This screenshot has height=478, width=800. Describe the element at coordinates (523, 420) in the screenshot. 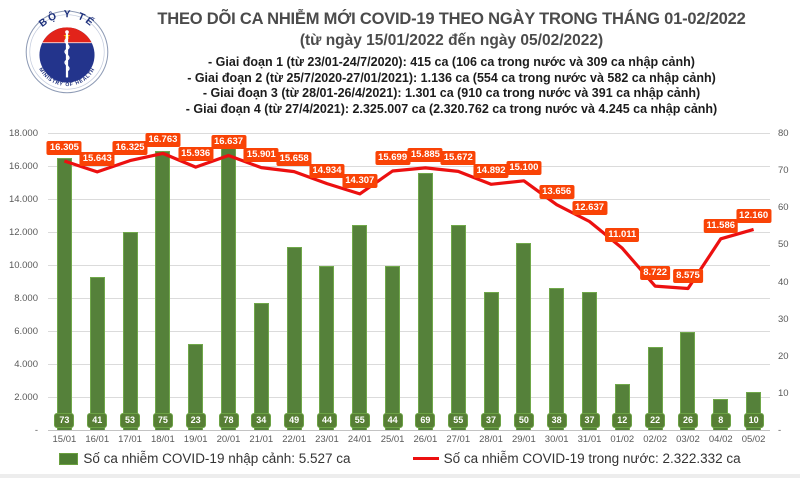

I see `bar-value-label: 50` at that location.